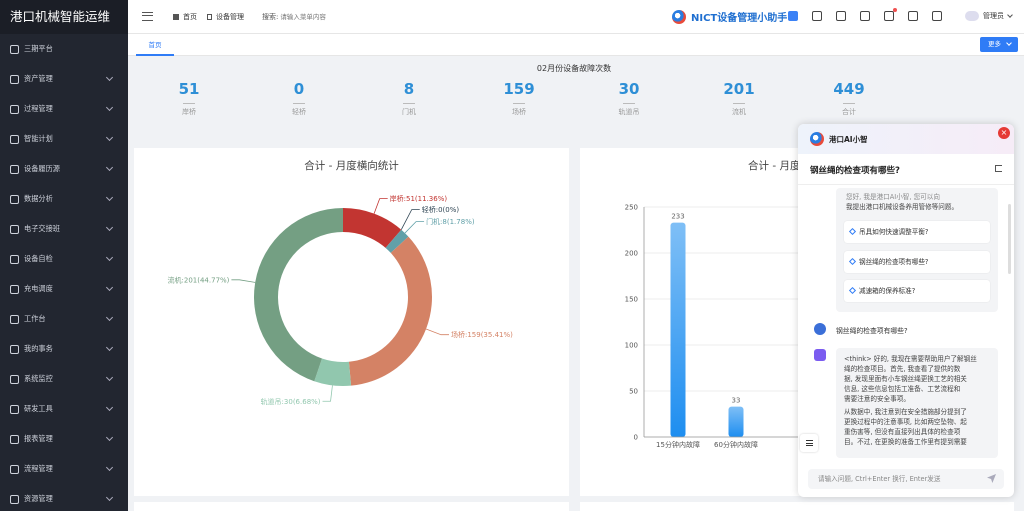 Image resolution: width=1024 pixels, height=511 pixels. What do you see at coordinates (817, 16) in the screenshot?
I see `screenshot-icon` at bounding box center [817, 16].